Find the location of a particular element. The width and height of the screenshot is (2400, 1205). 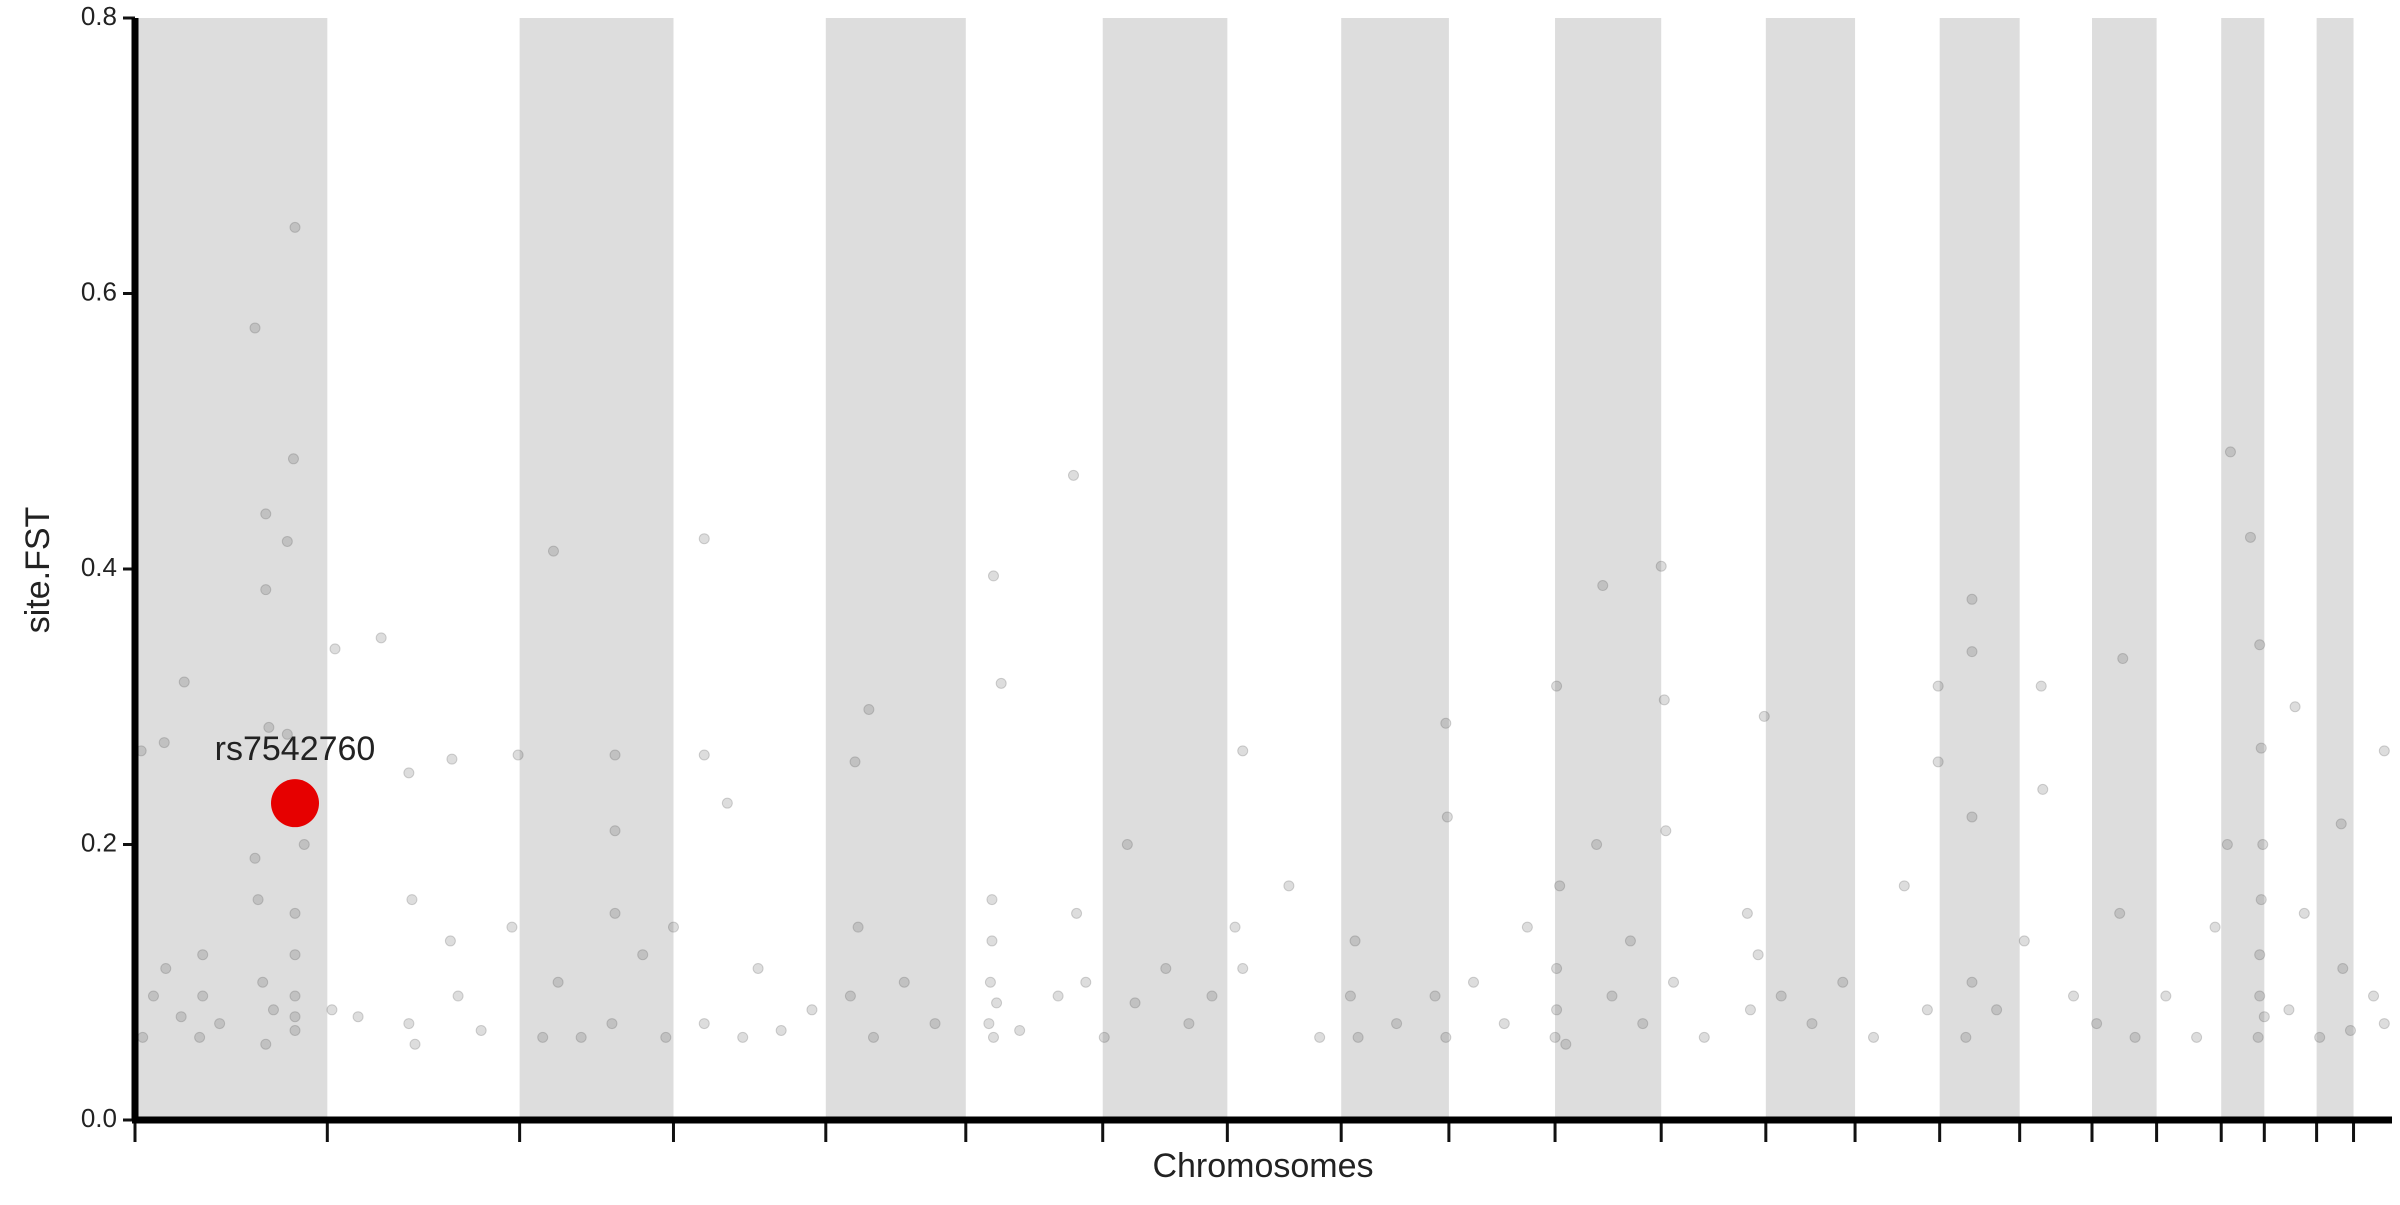

y-tick-label: 0.4 is located at coordinates (99, 567).